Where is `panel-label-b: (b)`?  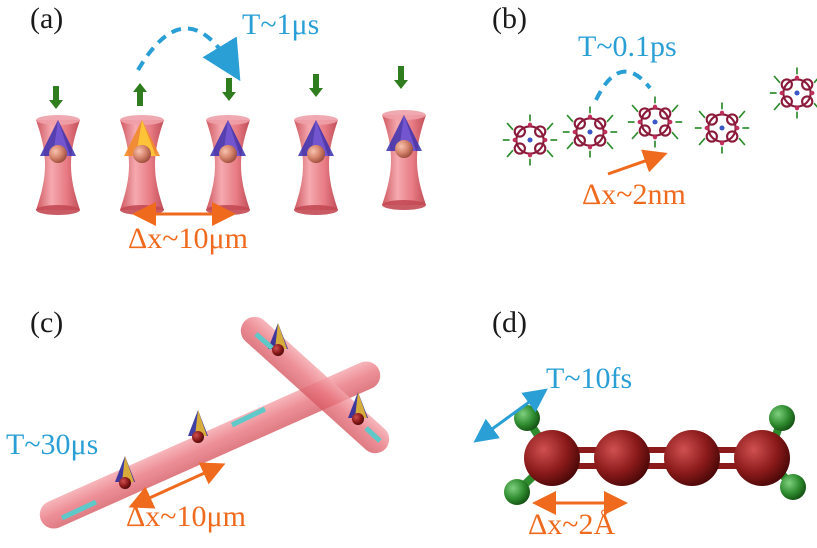 panel-label-b: (b) is located at coordinates (509, 18).